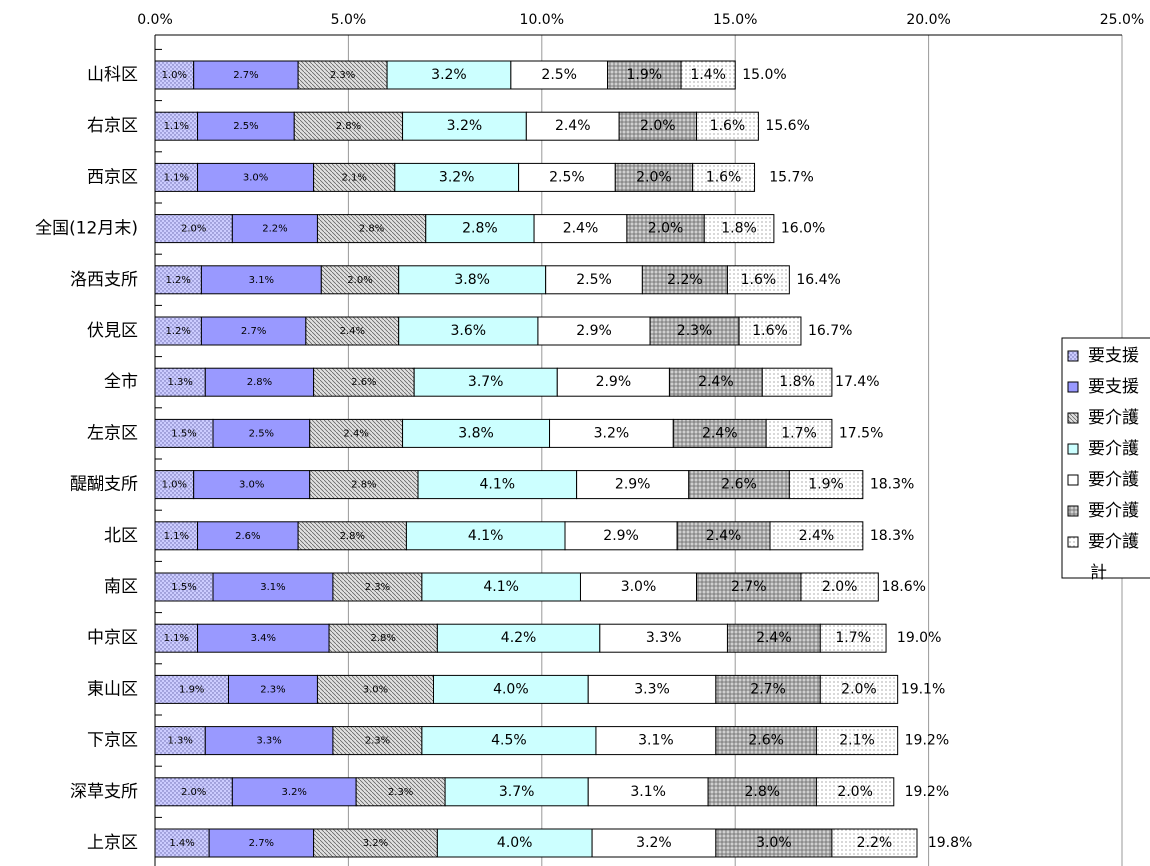 This screenshot has width=1150, height=866. I want to click on value-label: 3.1%, so click(261, 280).